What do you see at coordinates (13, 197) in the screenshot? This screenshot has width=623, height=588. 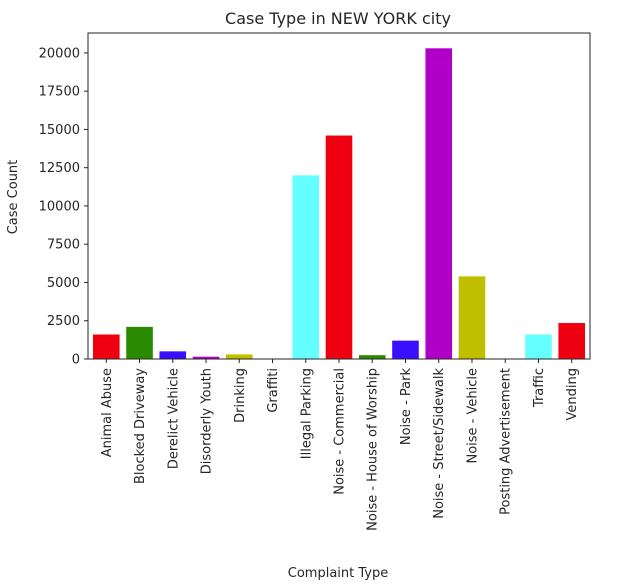 I see `y-axis-title: Case Count` at bounding box center [13, 197].